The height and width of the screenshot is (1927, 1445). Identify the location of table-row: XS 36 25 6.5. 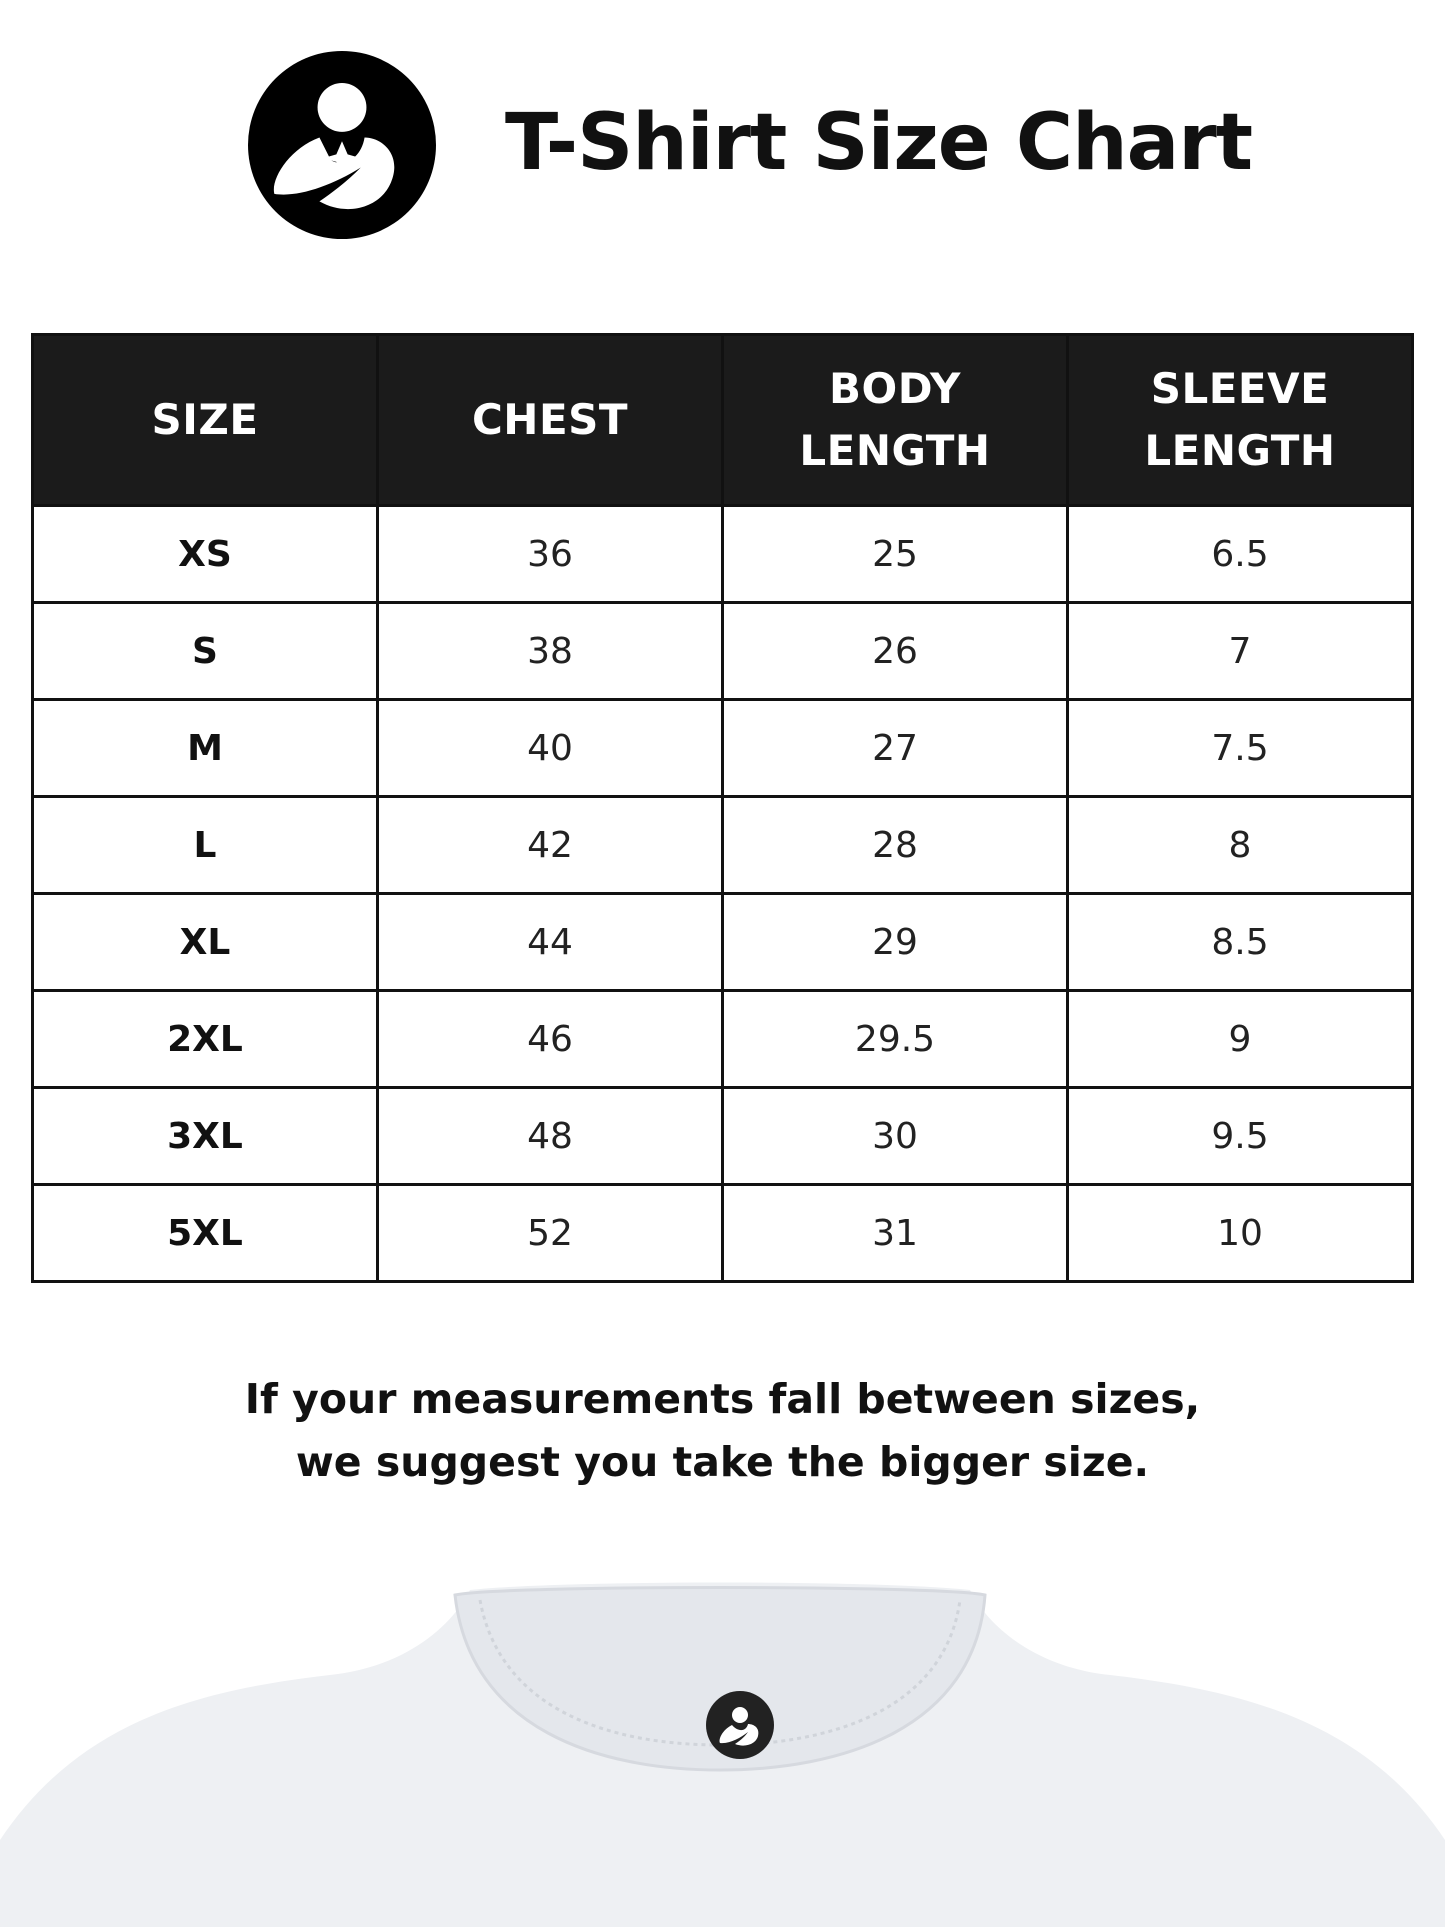
(722, 554).